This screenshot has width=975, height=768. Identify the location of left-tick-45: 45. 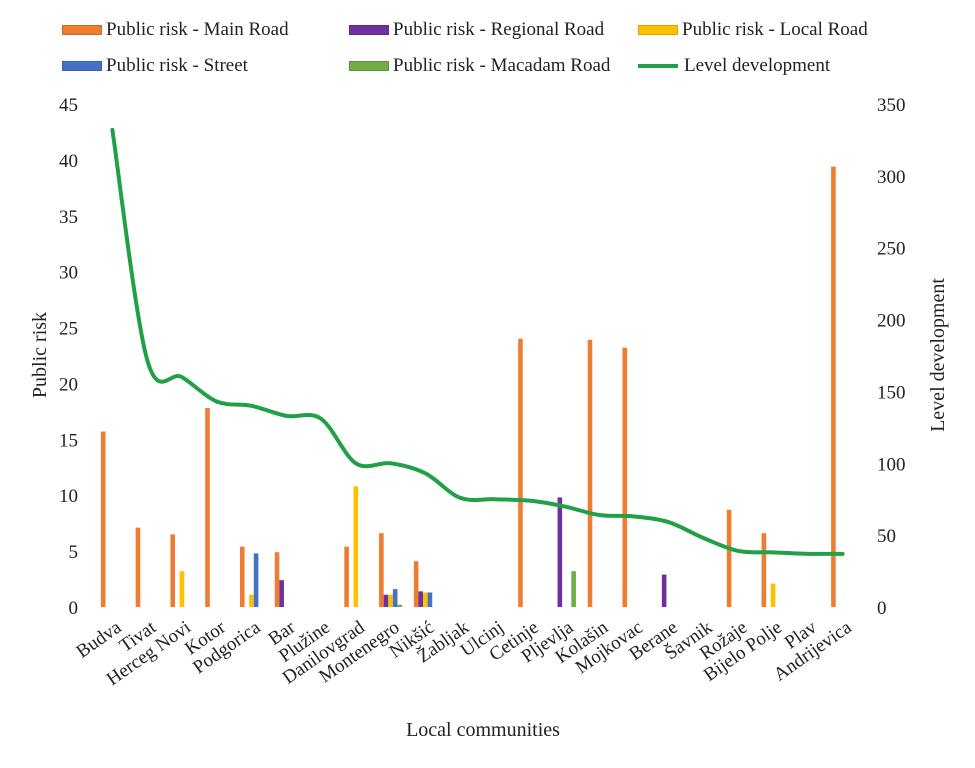
(68, 105).